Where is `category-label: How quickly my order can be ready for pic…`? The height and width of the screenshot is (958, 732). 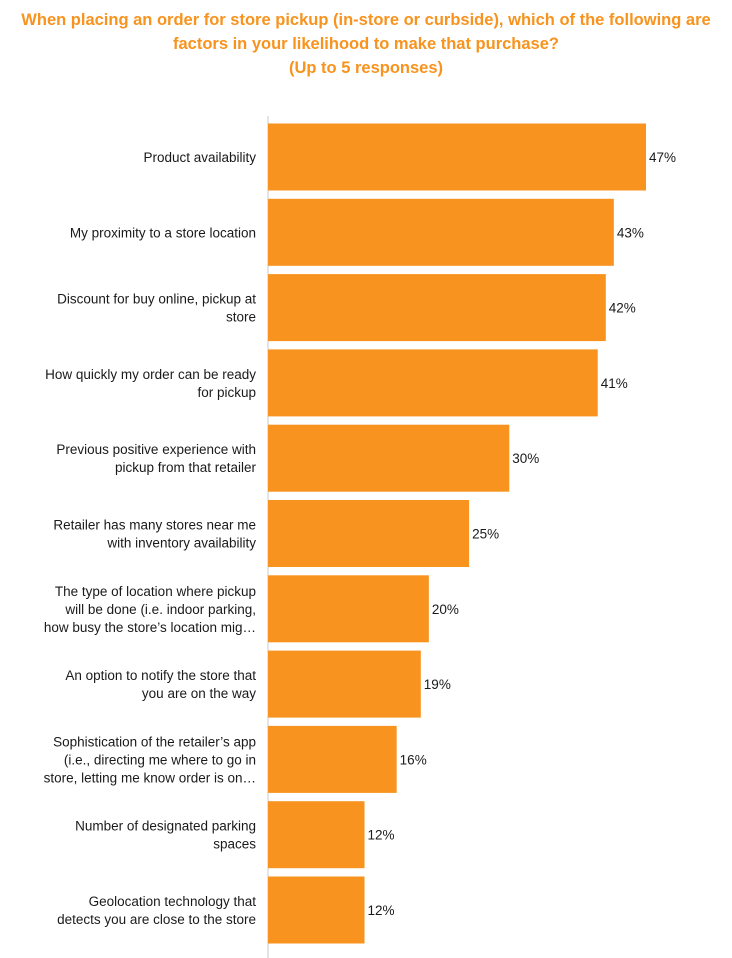
category-label: How quickly my order can be ready for pic… is located at coordinates (150, 383).